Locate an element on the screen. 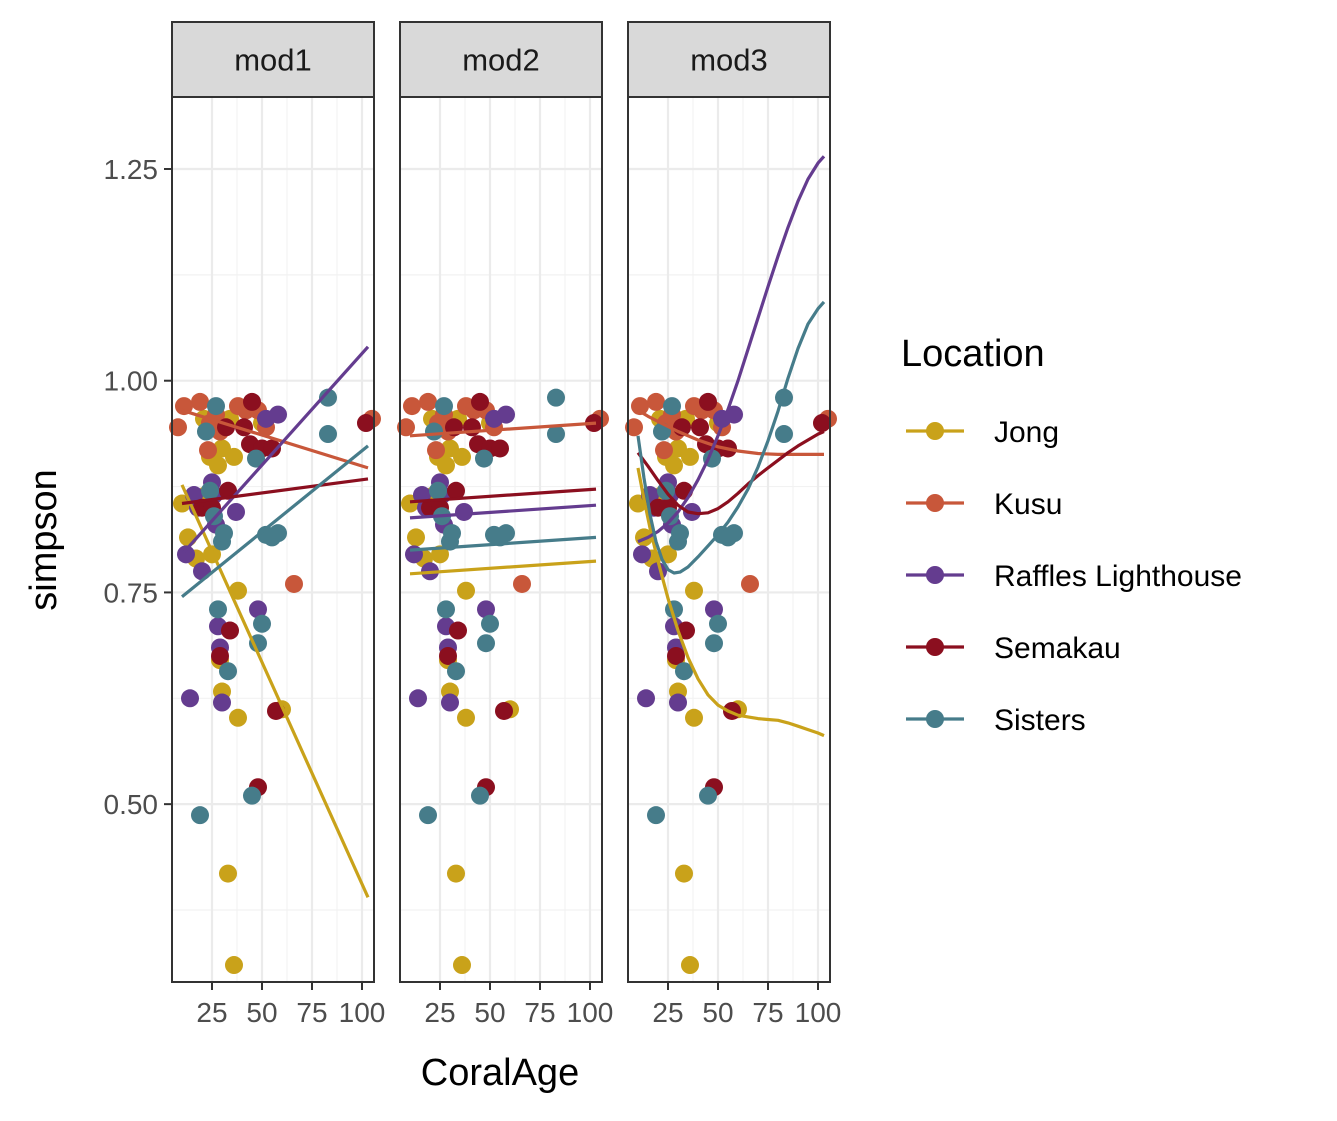 This screenshot has width=1337, height=1121. y-tick-label: 1.00 is located at coordinates (131, 381).